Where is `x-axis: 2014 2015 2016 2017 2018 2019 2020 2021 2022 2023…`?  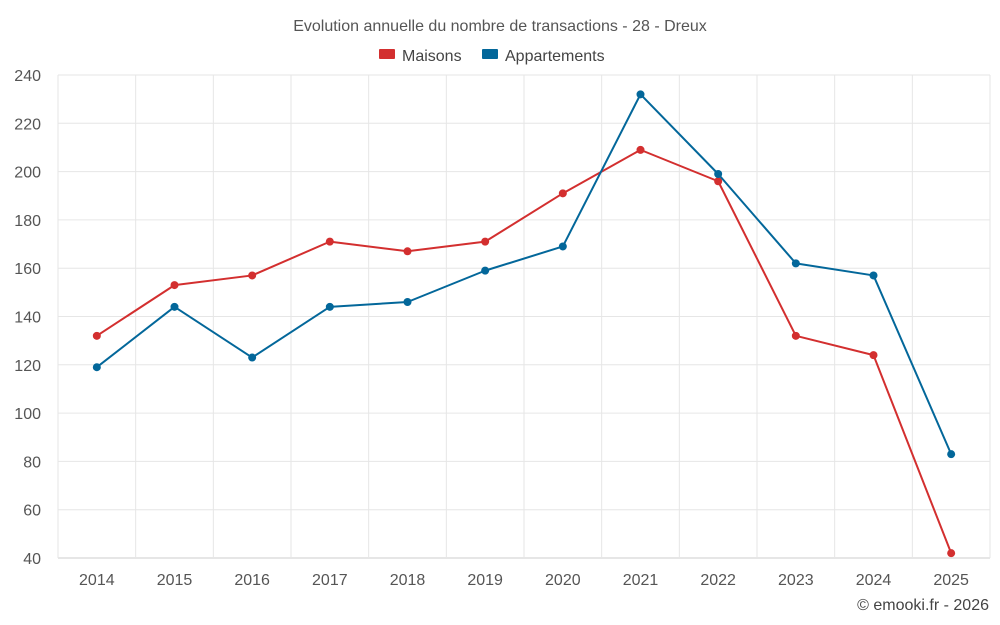 x-axis: 2014 2015 2016 2017 2018 2019 2020 2021 2022 2023… is located at coordinates (524, 580).